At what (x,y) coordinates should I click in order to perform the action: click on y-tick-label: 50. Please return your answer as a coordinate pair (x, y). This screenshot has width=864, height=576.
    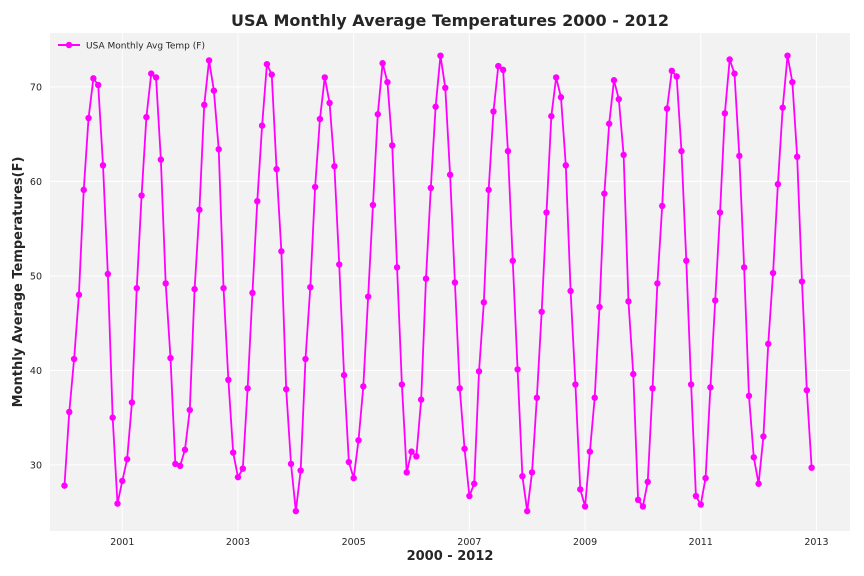
    Looking at the image, I should click on (36, 276).